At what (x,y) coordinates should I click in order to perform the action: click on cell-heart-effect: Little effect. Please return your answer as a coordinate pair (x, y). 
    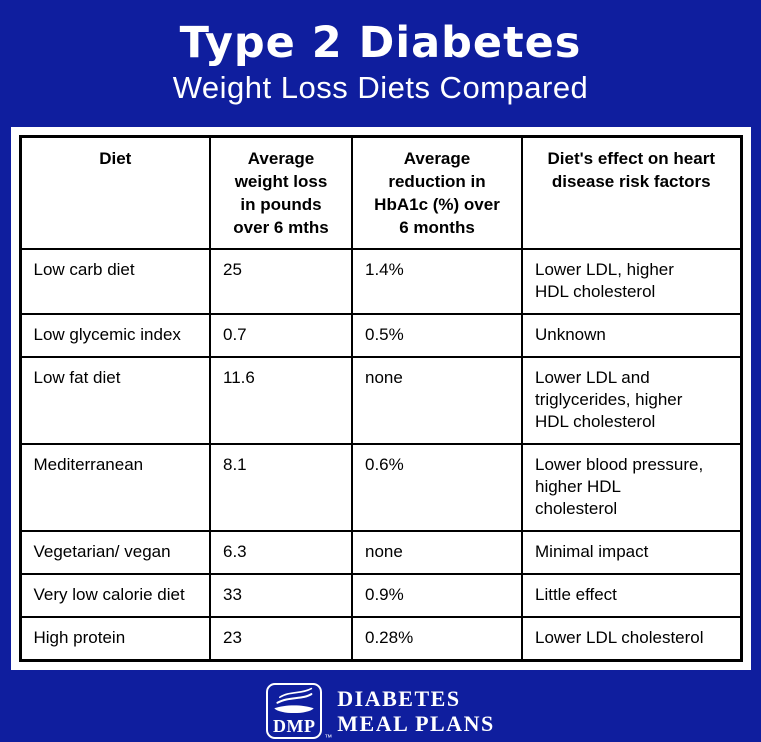
    Looking at the image, I should click on (631, 595).